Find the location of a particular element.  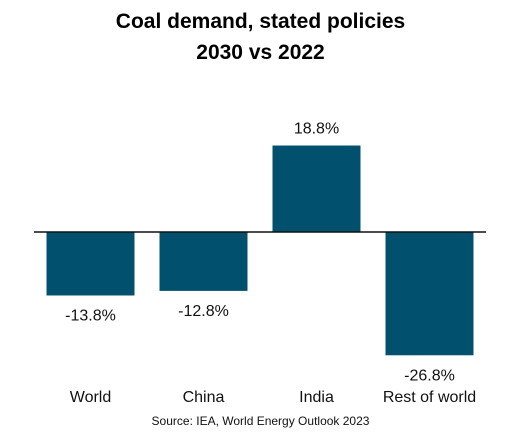

value-label: -13.8% is located at coordinates (90, 315).